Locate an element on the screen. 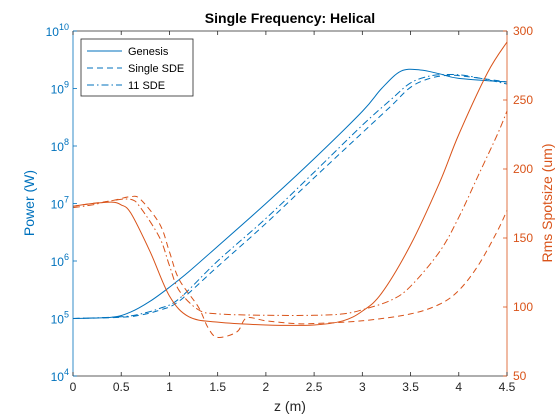  x-tick-label: 3 is located at coordinates (362, 387).